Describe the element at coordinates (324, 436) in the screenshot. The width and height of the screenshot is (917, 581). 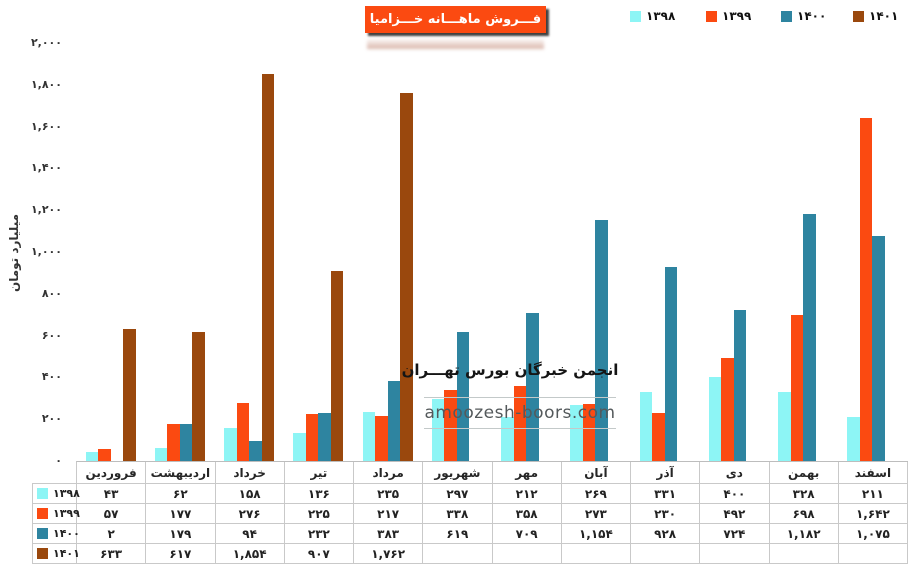
I see `bar-1400-m4` at that location.